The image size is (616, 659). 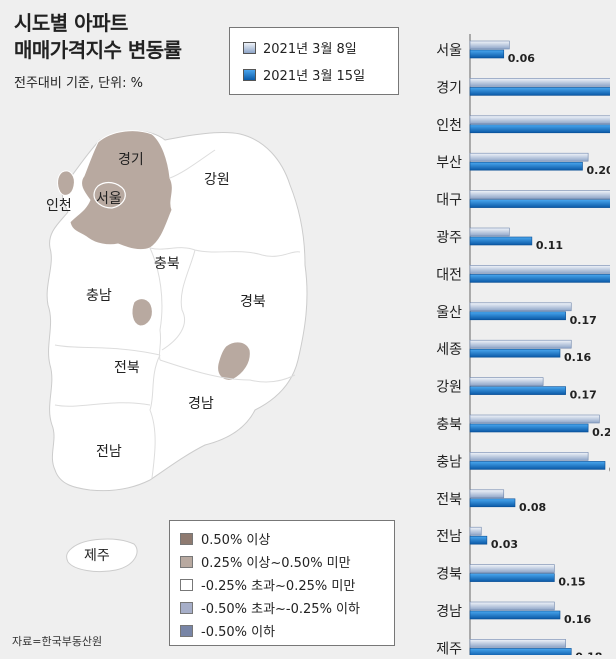 What do you see at coordinates (127, 368) in the screenshot?
I see `map-label-jeonbuk: 전북` at bounding box center [127, 368].